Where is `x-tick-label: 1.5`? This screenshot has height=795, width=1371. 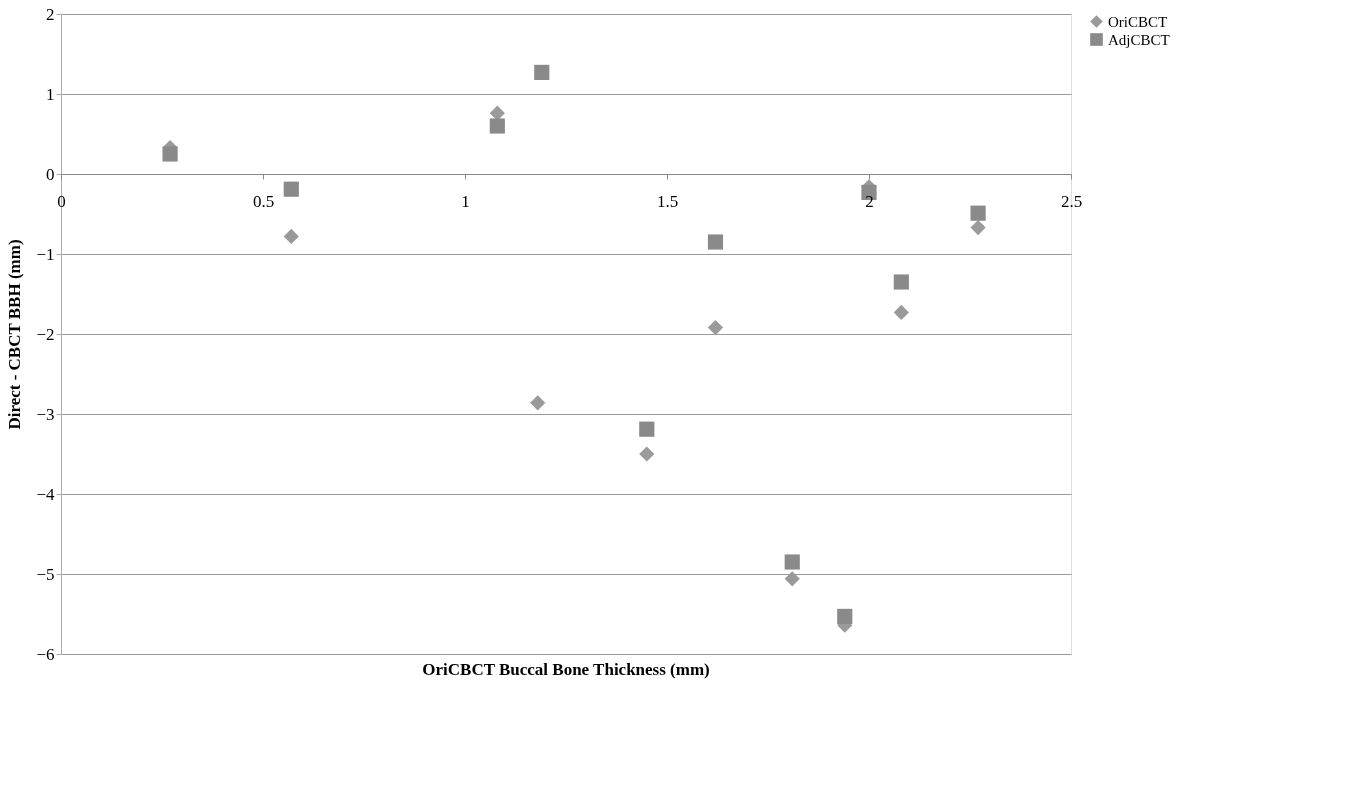 x-tick-label: 1.5 is located at coordinates (667, 201).